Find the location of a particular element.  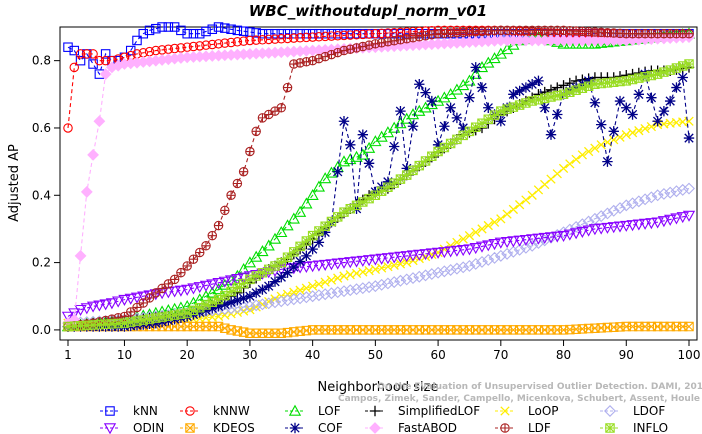

x-tick-label: 70 is located at coordinates (500, 355).